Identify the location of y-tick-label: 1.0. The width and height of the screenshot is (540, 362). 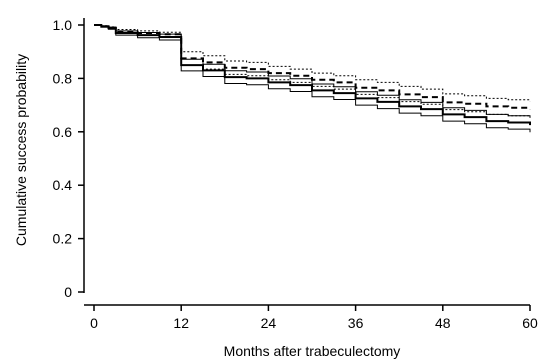
(63, 25).